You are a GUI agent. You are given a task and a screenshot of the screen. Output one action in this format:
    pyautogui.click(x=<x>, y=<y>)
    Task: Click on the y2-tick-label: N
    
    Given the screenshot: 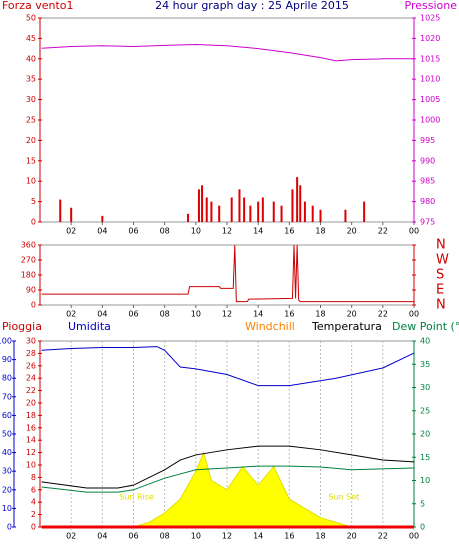 What is the action you would take?
    pyautogui.click(x=441, y=305)
    